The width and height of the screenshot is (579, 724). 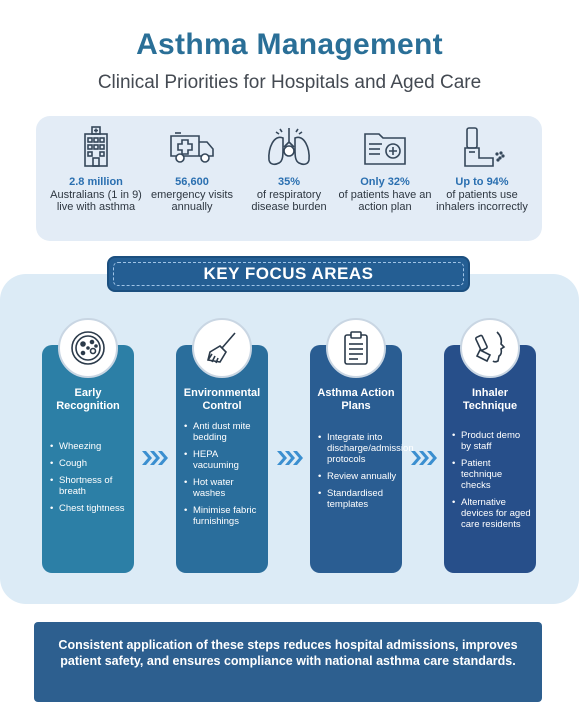 I want to click on ambulance-icon, so click(x=192, y=147).